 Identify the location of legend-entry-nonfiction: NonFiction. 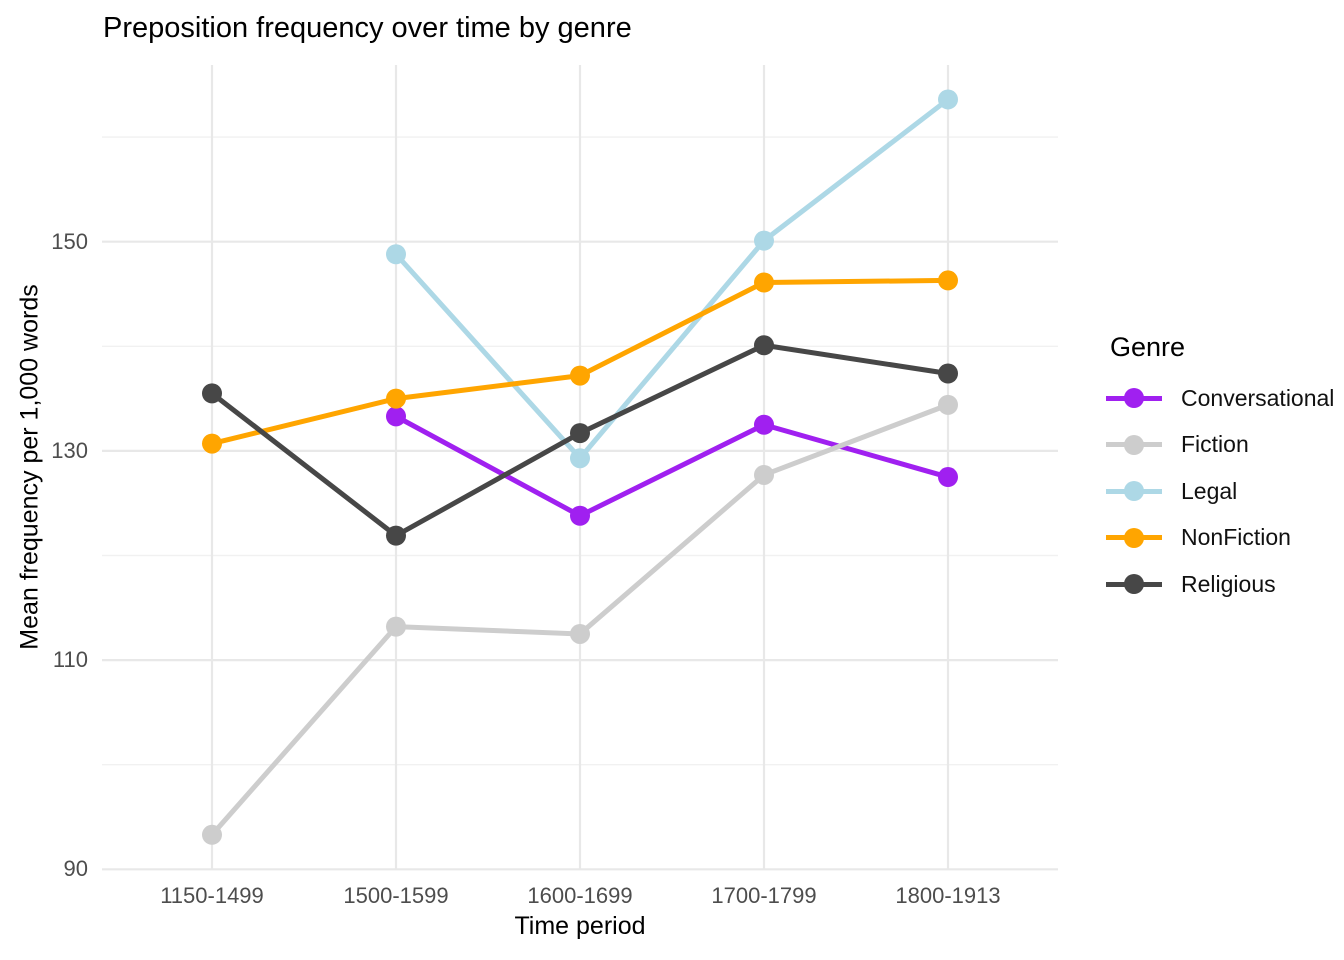
(1225, 538).